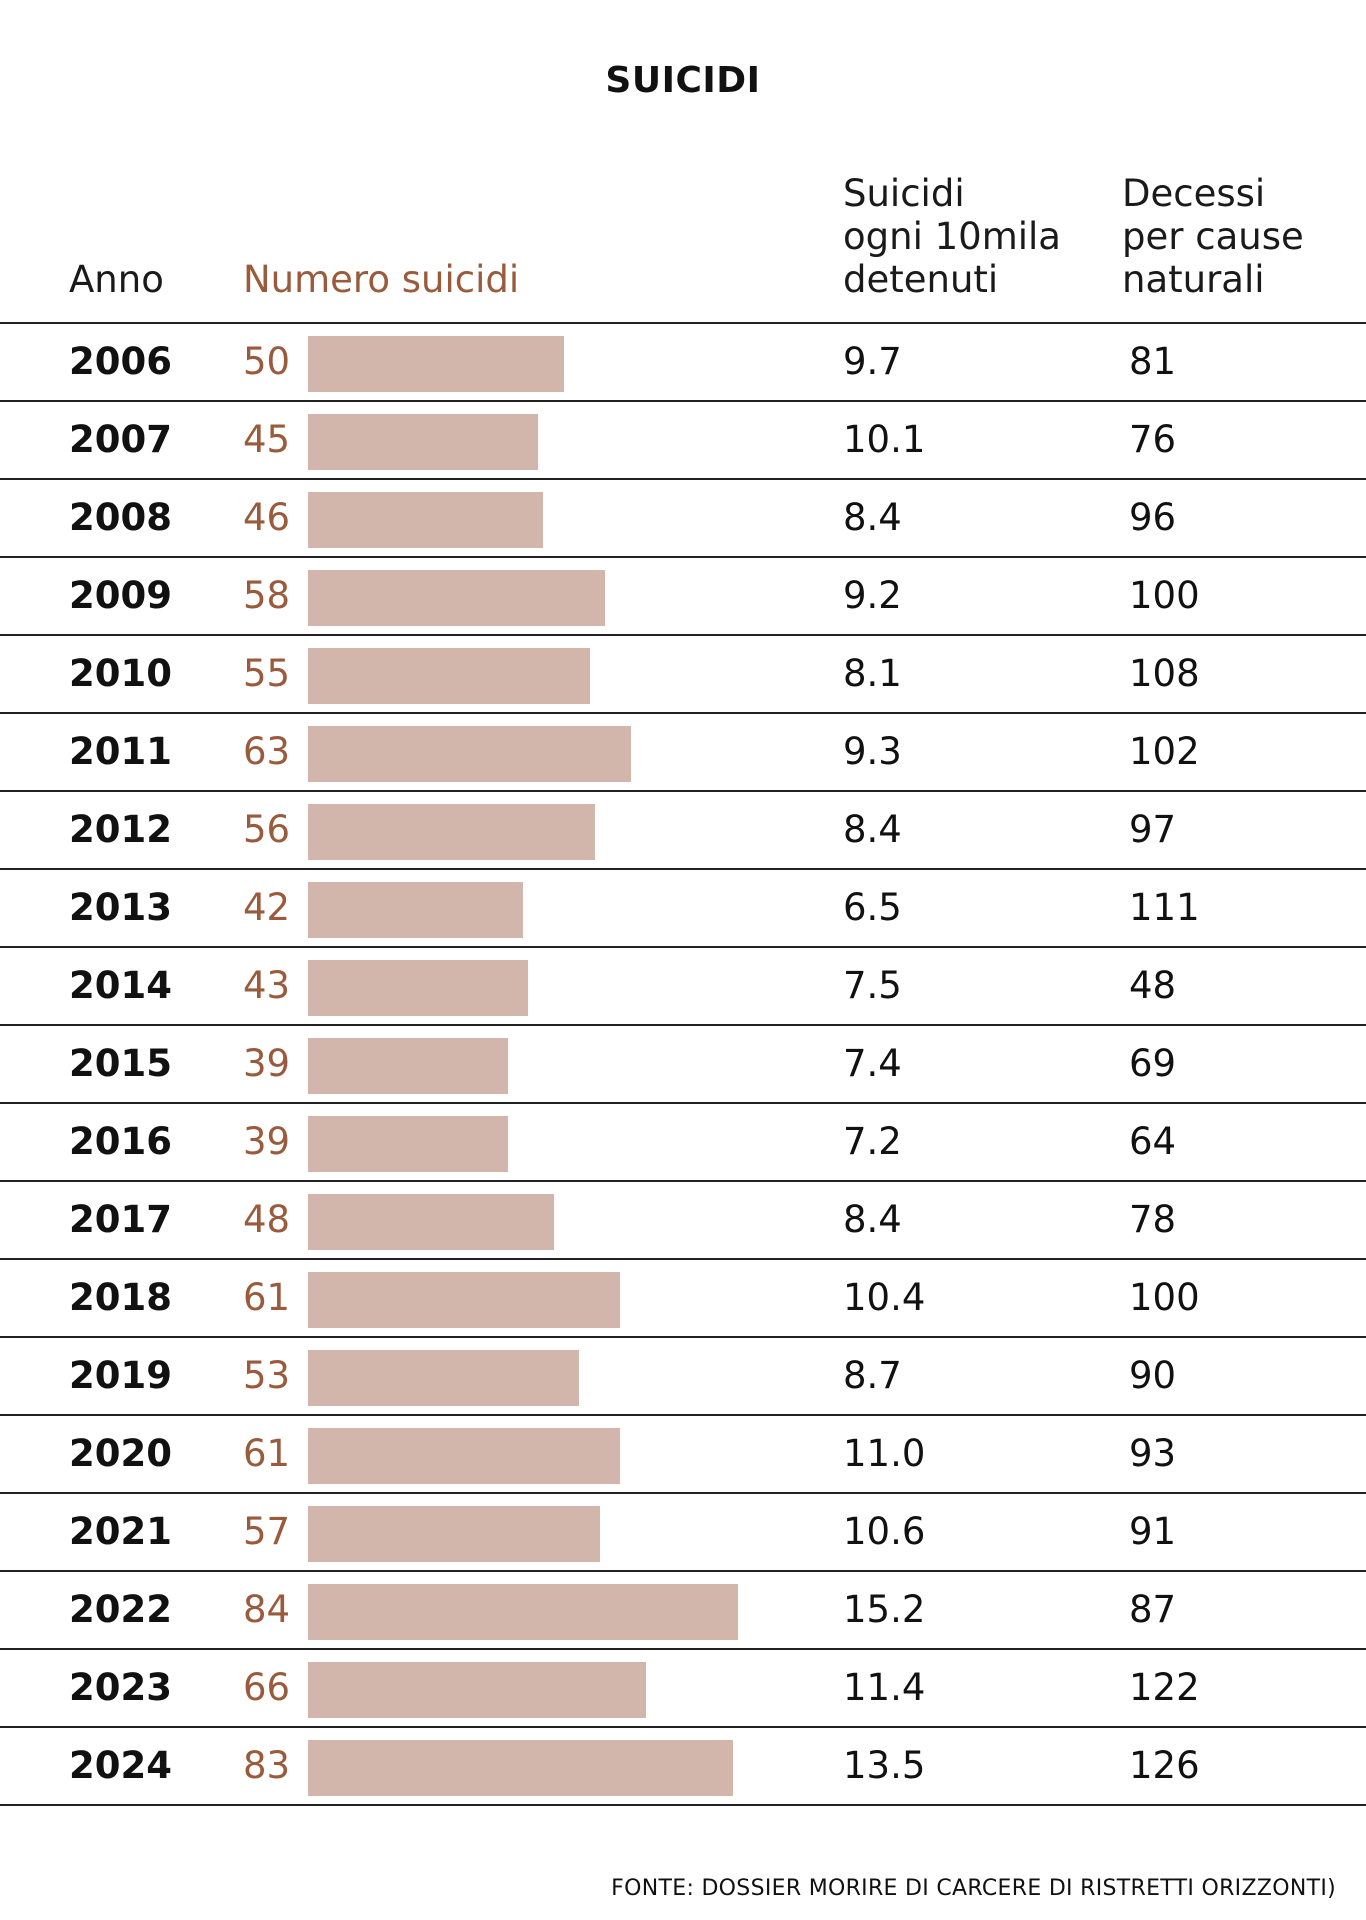 The height and width of the screenshot is (1920, 1366). I want to click on table-row: 2017 48 8.4 78, so click(683, 1221).